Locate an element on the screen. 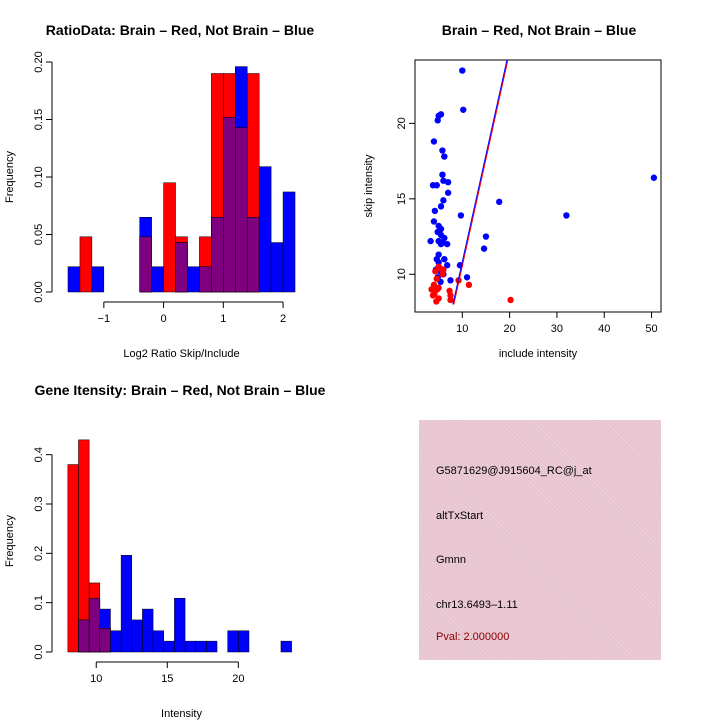  ratio-x-tick-label: 2 is located at coordinates (283, 319).